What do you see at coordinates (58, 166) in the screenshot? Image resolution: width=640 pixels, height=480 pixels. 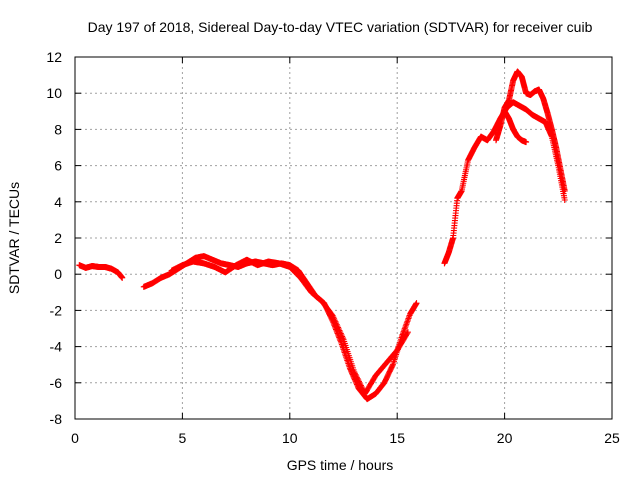 I see `y-tick-label: 6` at bounding box center [58, 166].